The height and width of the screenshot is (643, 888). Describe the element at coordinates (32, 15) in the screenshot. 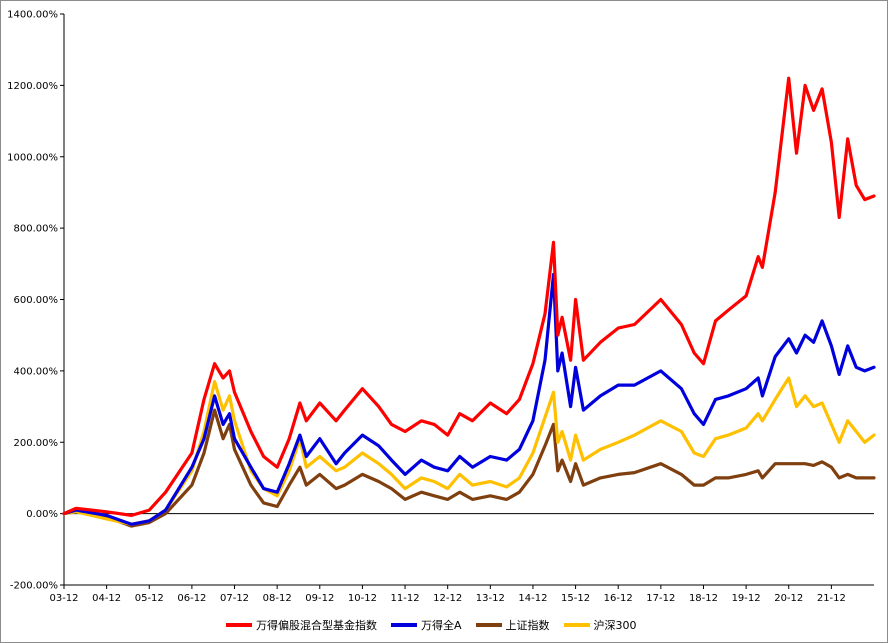

I see `y-tick-label: 1400.00%` at that location.